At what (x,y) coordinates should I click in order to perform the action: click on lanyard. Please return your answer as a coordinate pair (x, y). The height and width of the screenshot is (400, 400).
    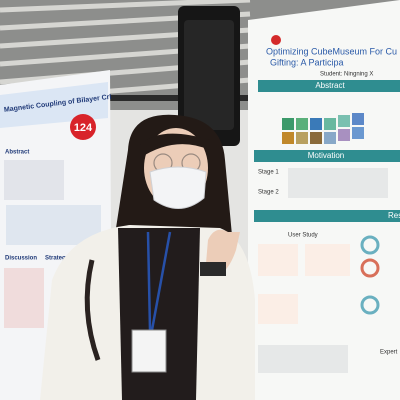
    Looking at the image, I should click on (159, 281).